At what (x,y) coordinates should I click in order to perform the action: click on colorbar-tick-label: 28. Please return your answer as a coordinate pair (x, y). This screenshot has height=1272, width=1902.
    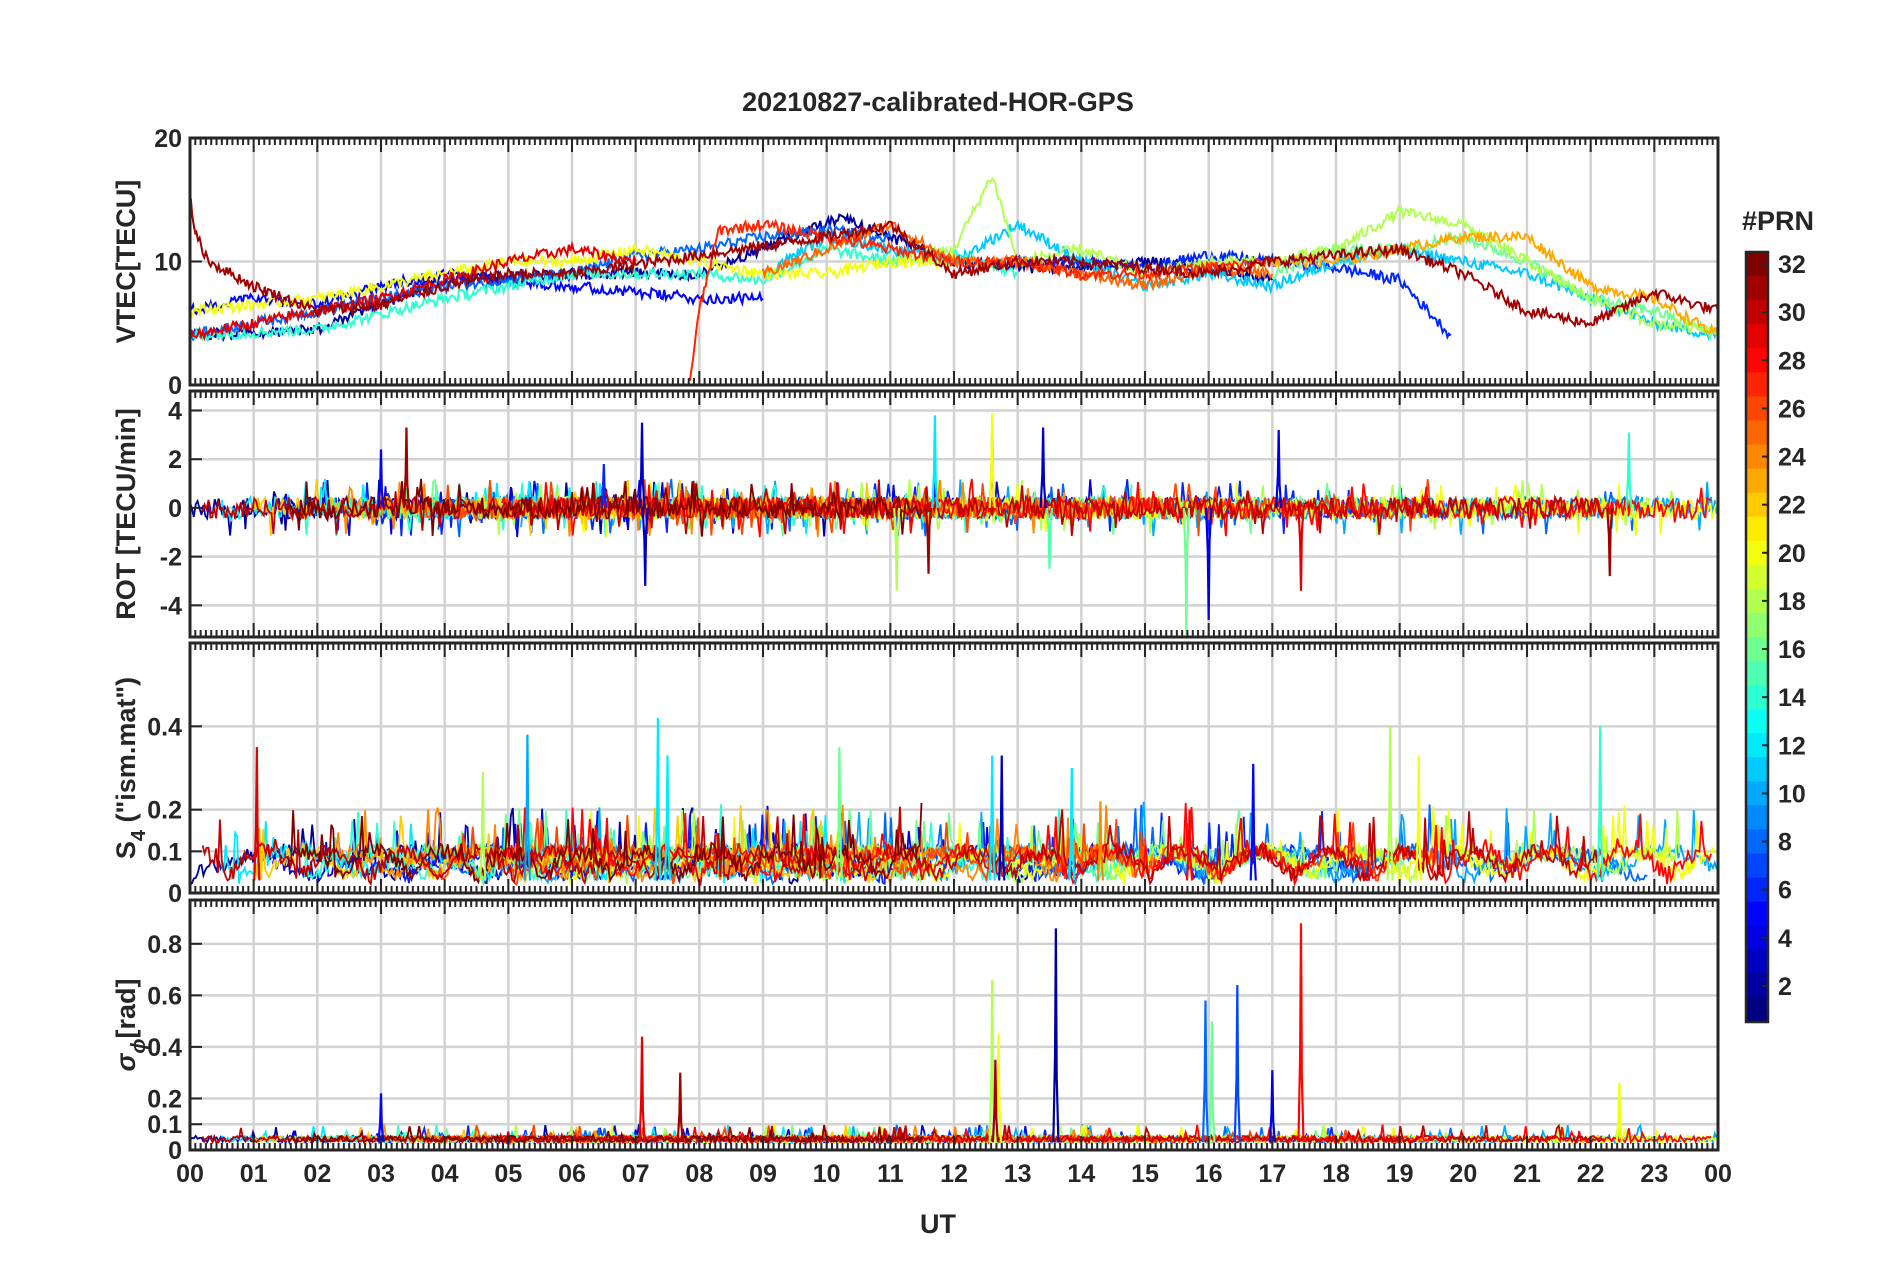
    Looking at the image, I should click on (1792, 361).